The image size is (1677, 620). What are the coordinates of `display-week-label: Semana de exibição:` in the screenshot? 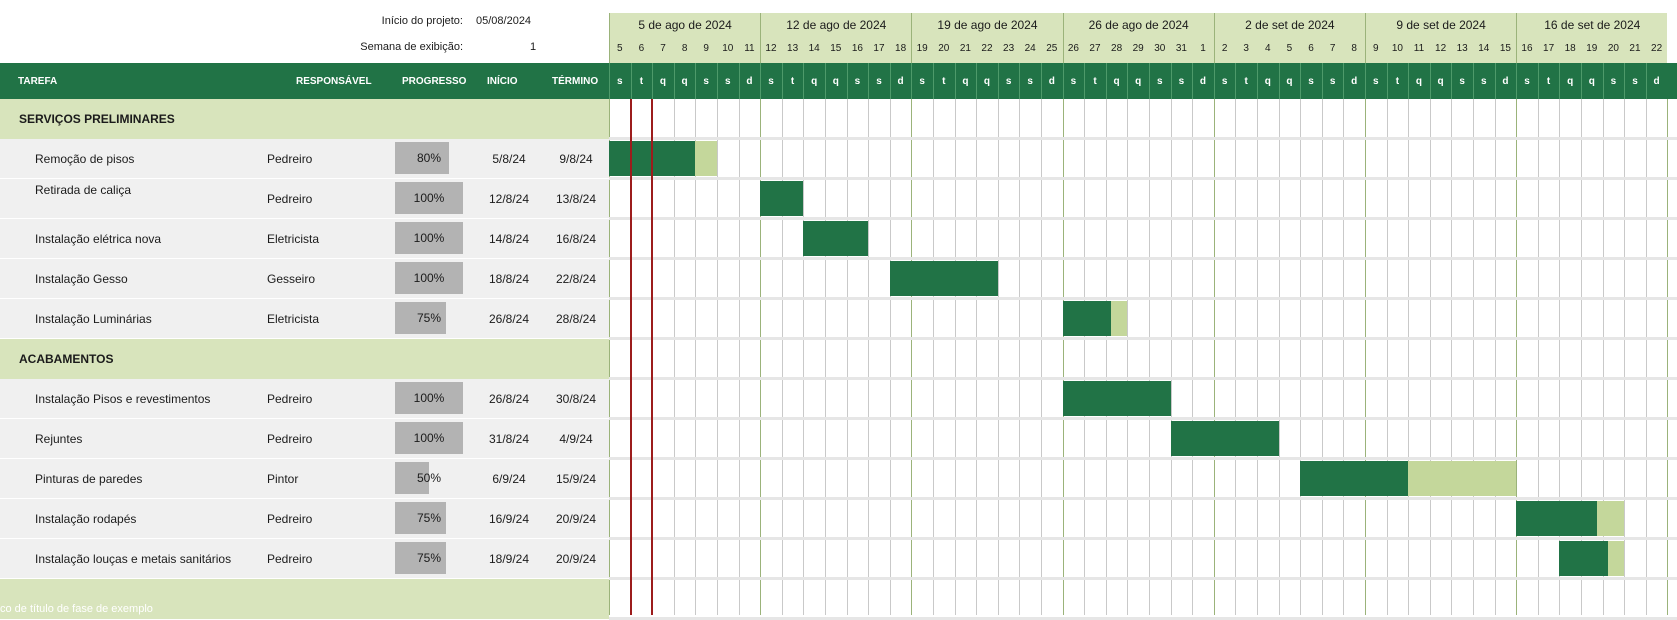 It's located at (411, 47).